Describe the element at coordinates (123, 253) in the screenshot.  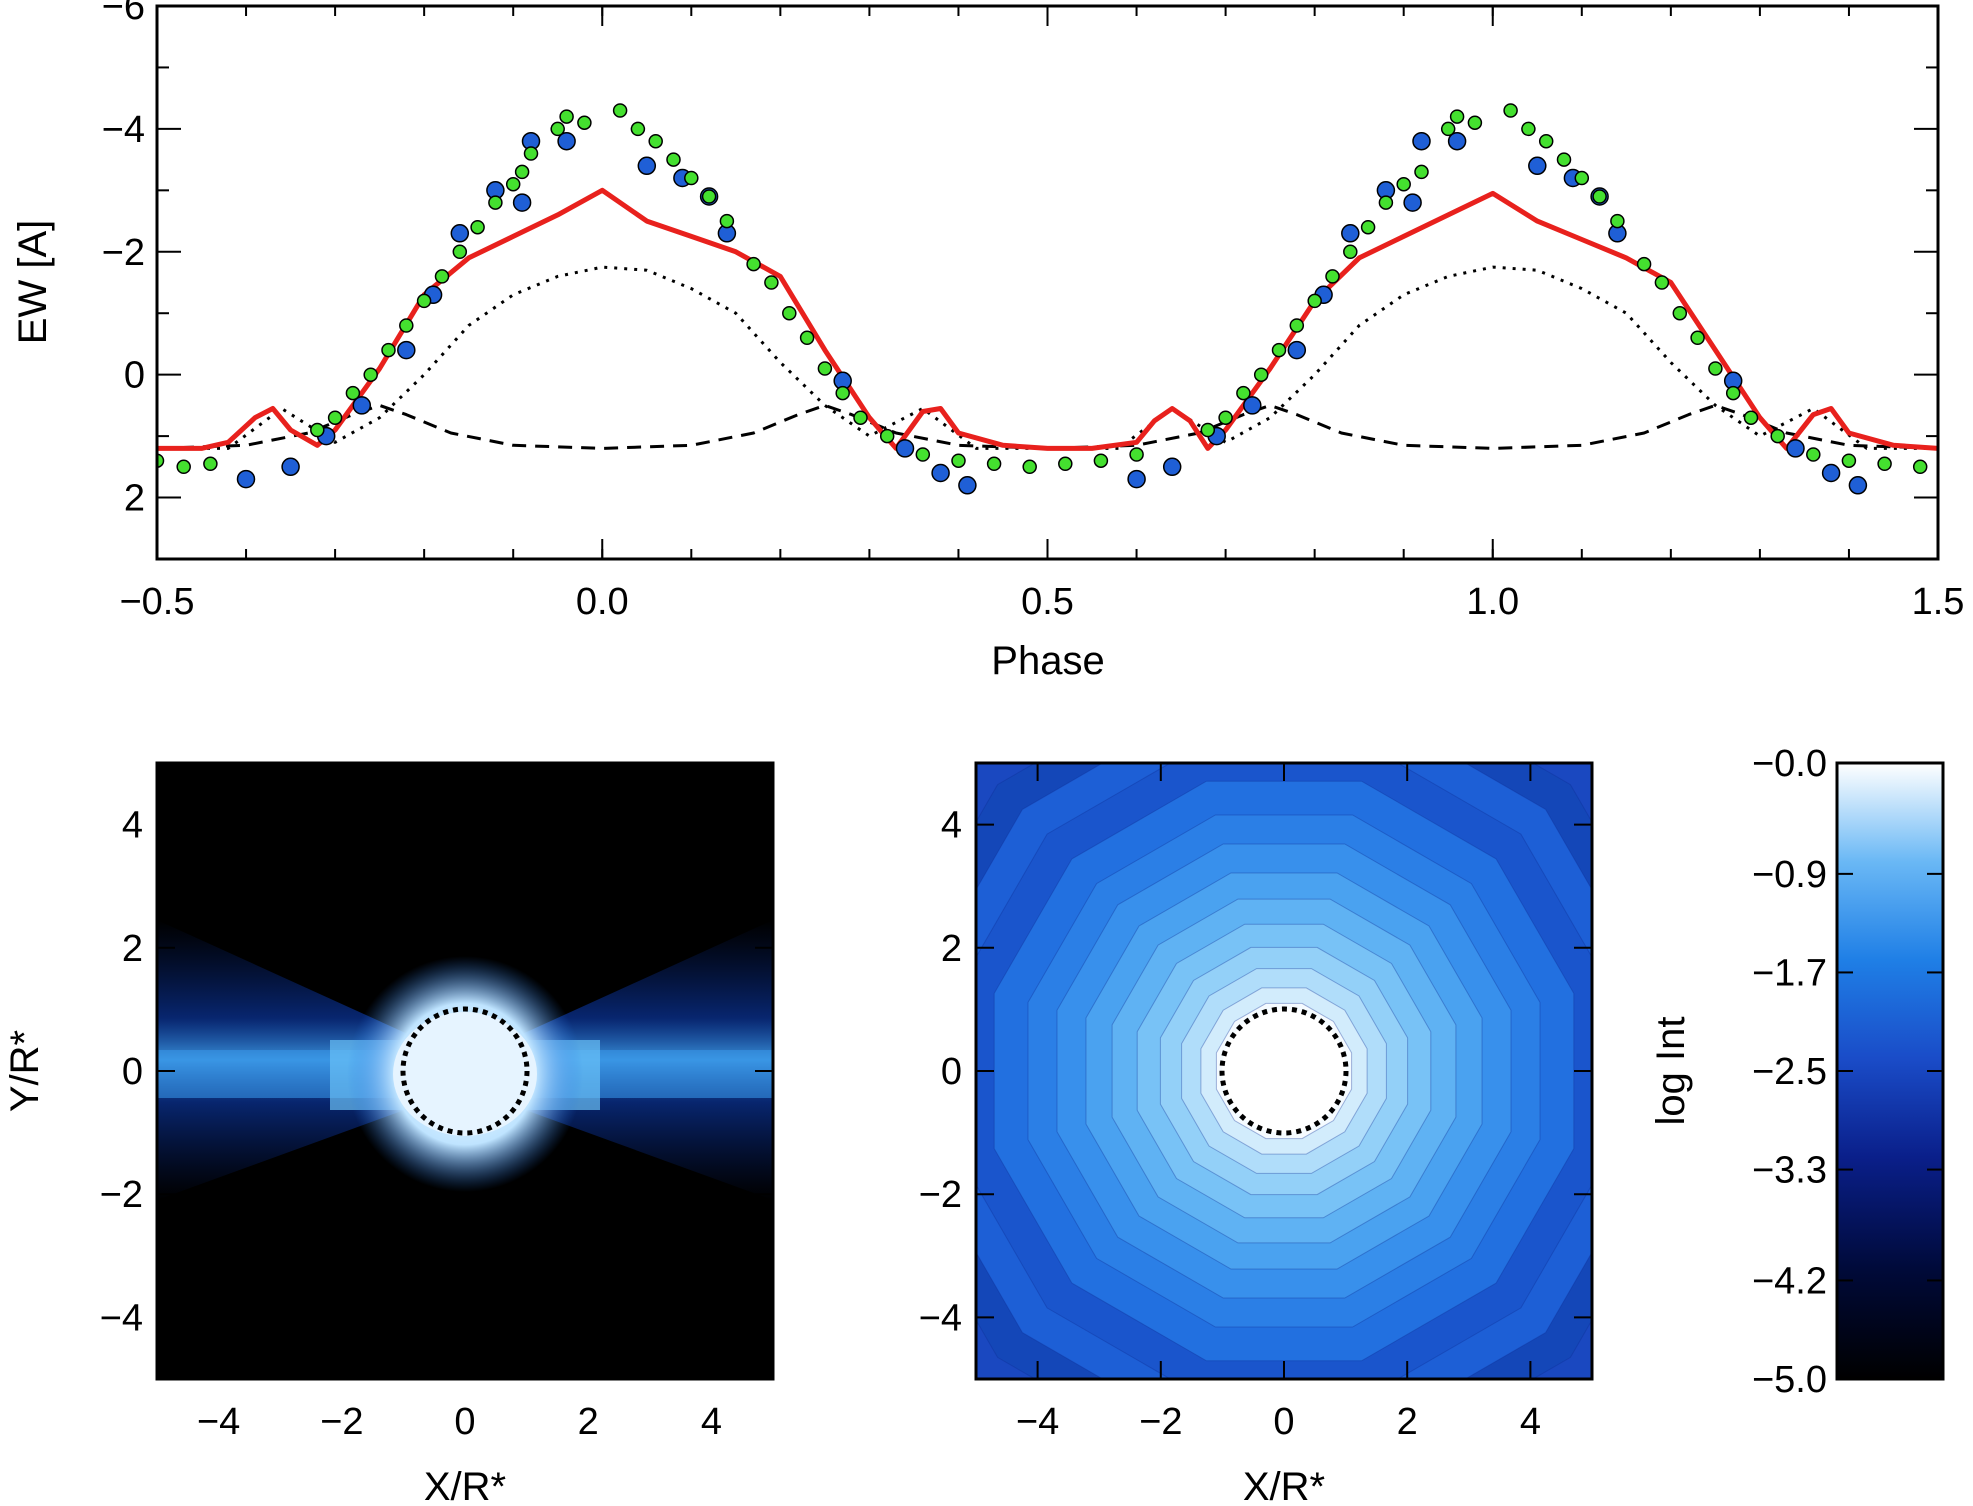
I see `ew-y-tick-label: −2` at that location.